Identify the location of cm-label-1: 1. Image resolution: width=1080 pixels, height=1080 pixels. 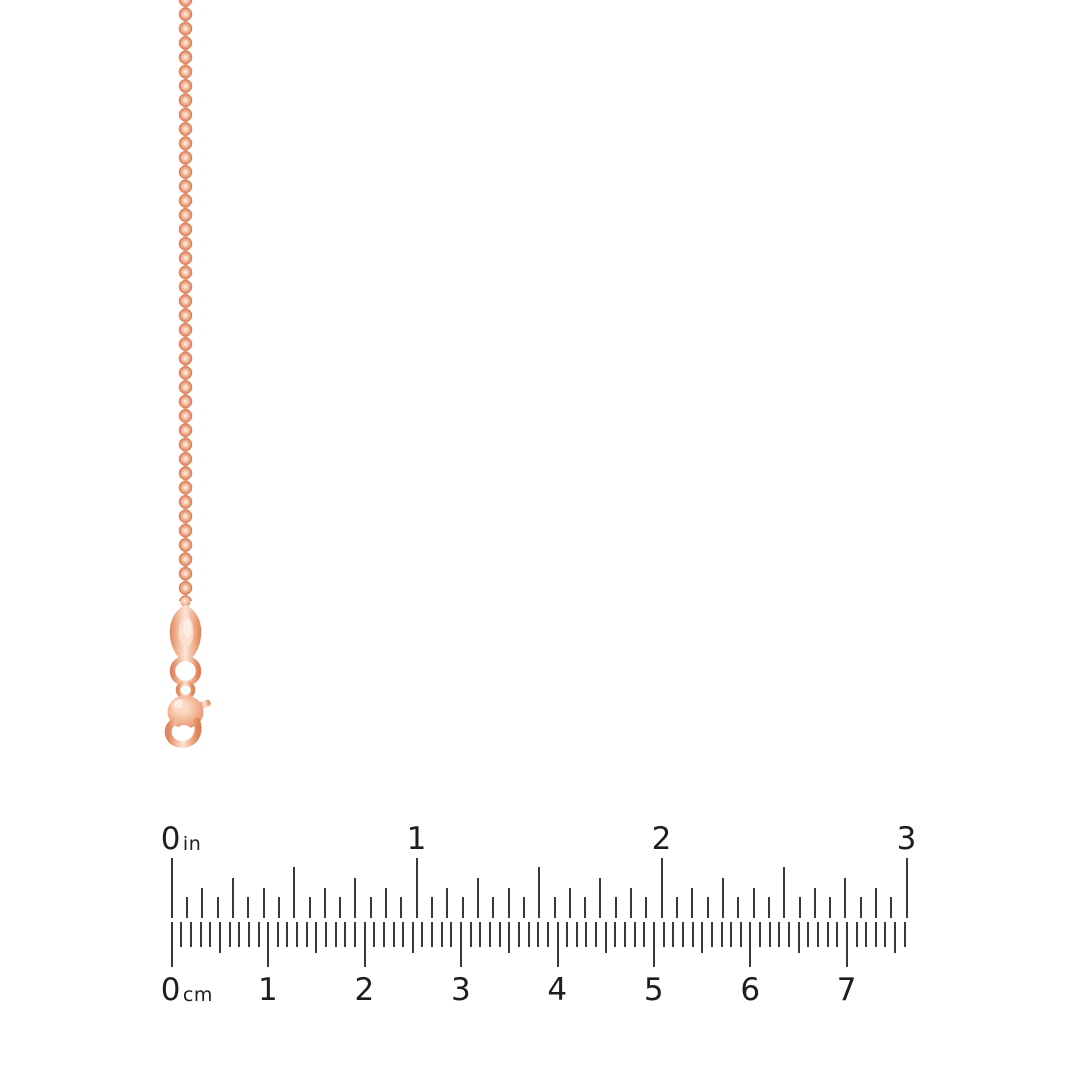
(268, 987).